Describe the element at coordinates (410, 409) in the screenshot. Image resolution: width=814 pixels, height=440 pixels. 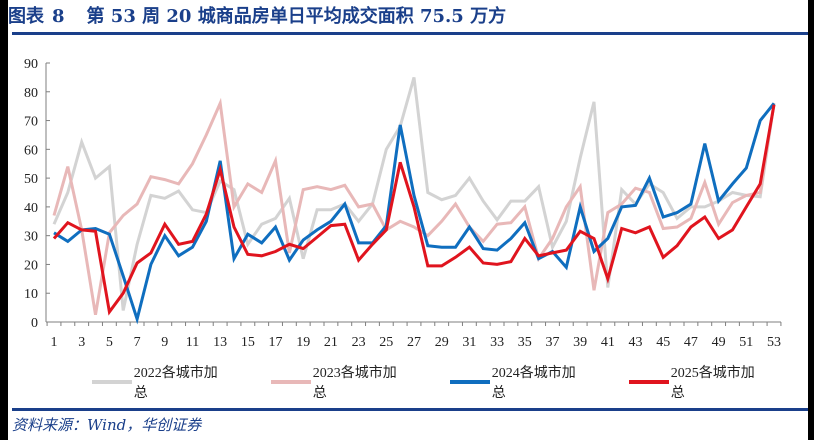
I see `footer-rule` at that location.